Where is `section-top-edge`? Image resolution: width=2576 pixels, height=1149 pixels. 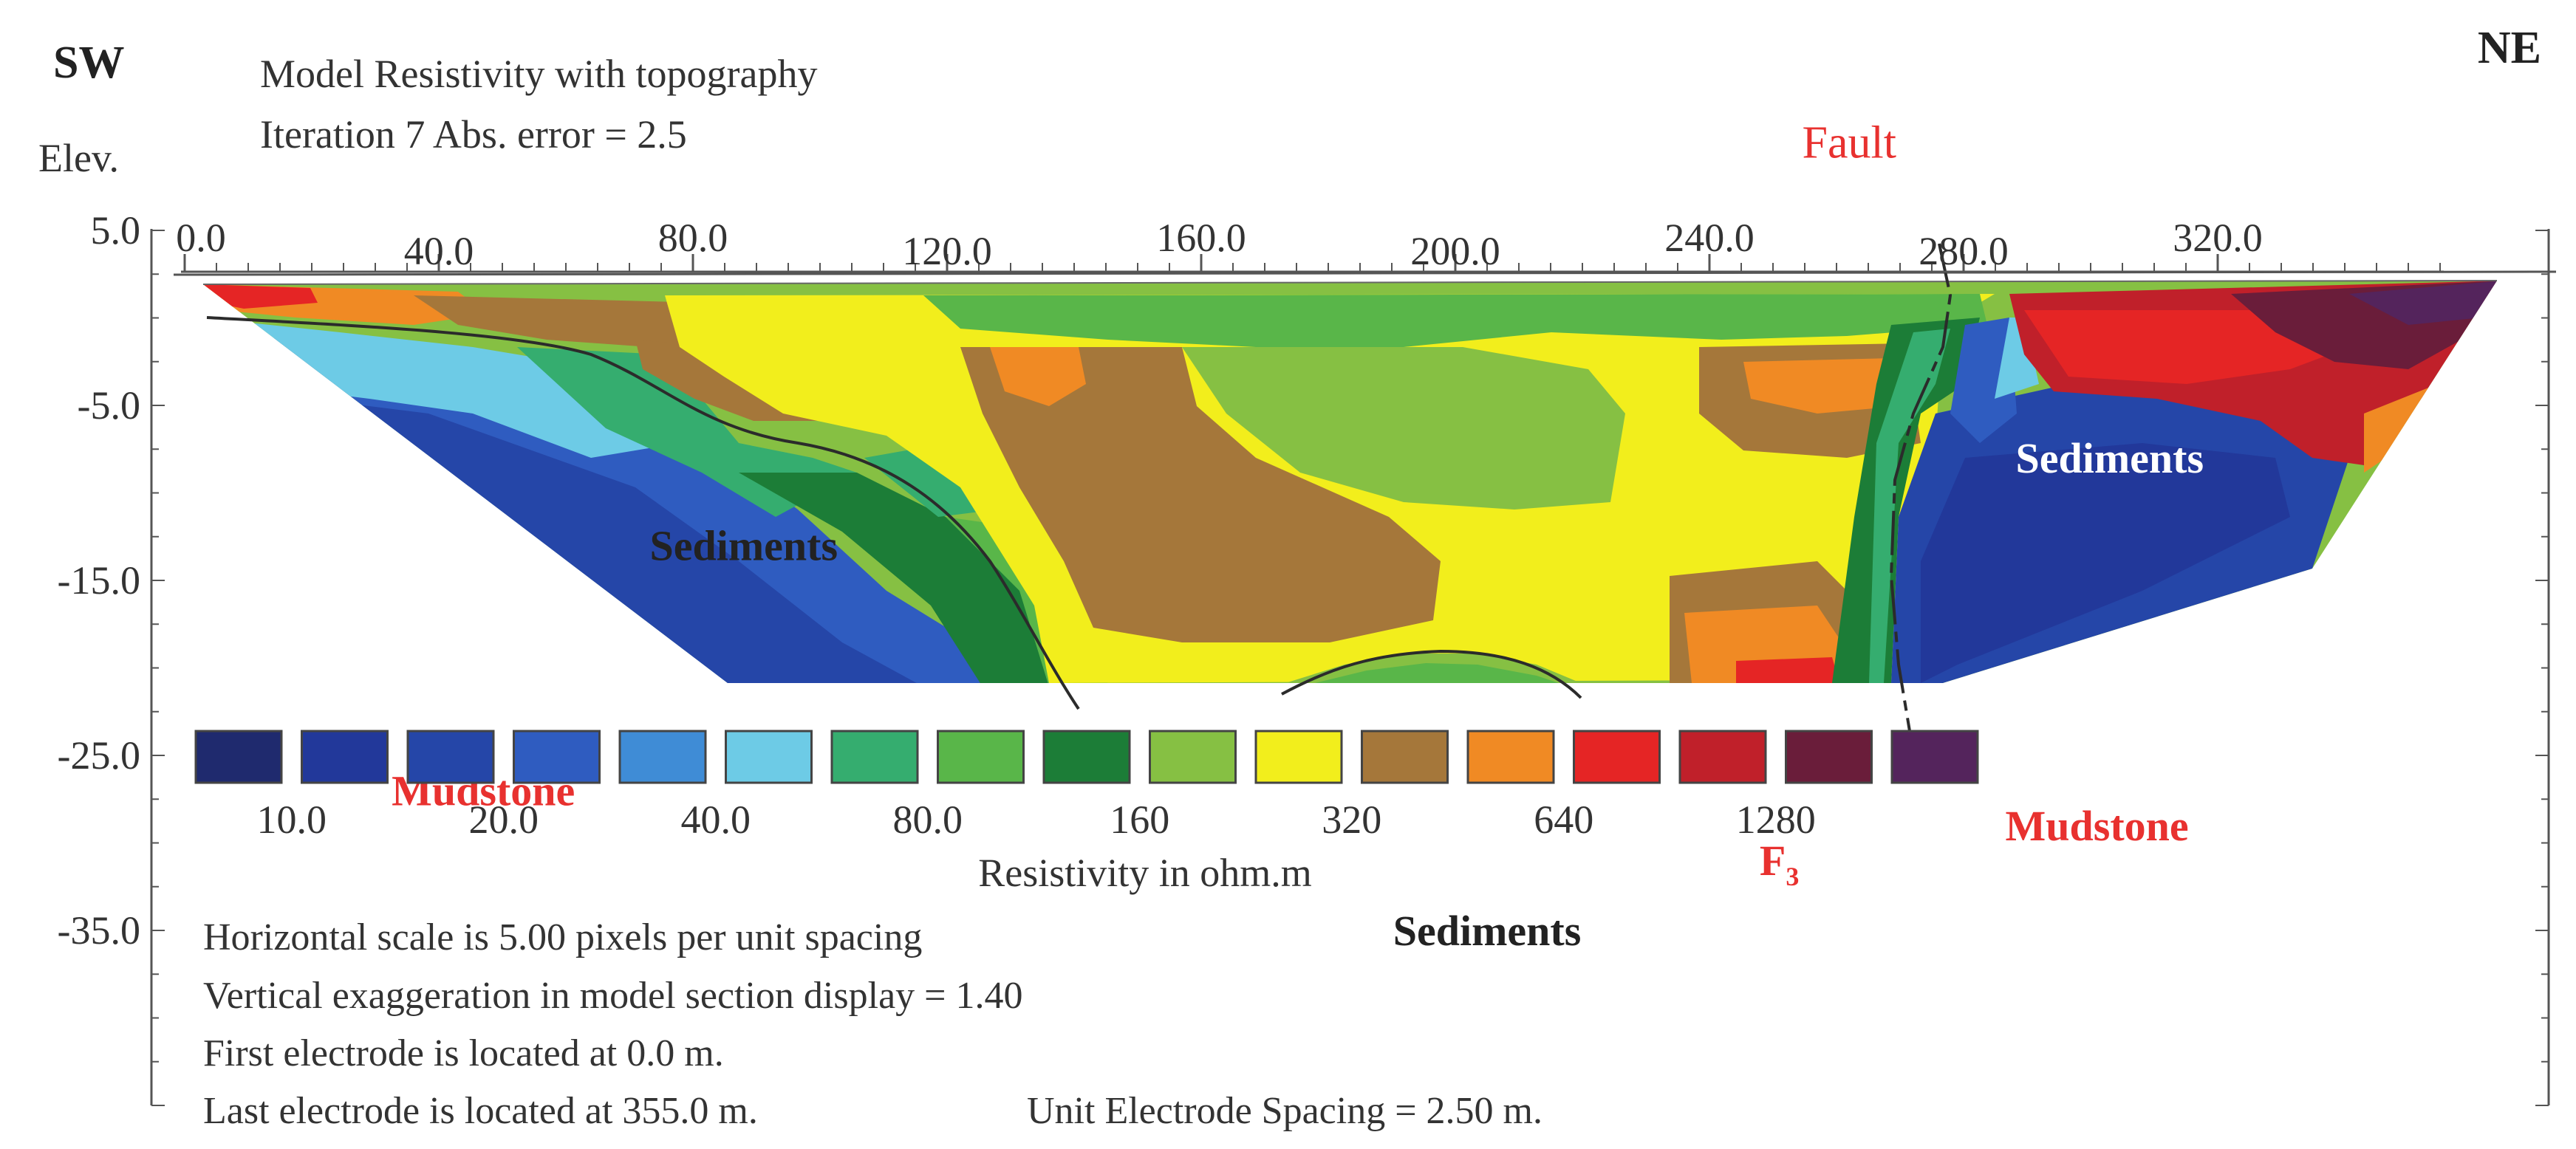 section-top-edge is located at coordinates (1350, 283).